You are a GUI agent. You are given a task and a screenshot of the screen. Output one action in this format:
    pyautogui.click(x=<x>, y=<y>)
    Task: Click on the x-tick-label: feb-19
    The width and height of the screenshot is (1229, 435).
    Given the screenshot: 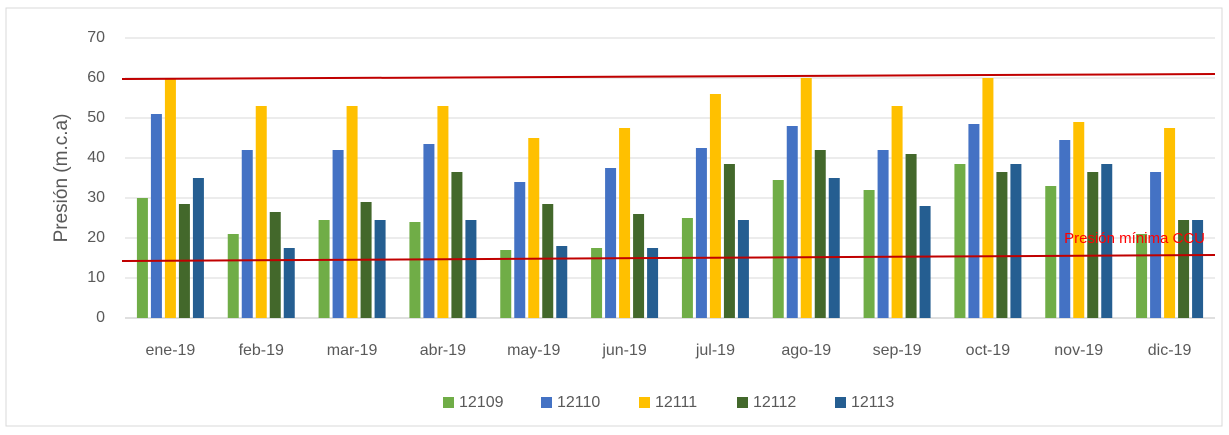 What is the action you would take?
    pyautogui.click(x=261, y=350)
    